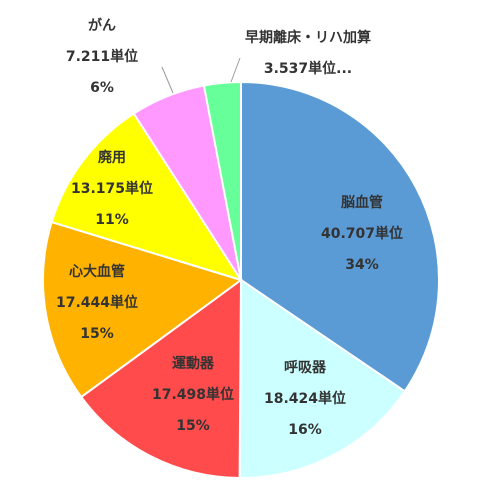 This screenshot has height=500, width=500. What do you see at coordinates (97, 302) in the screenshot?
I see `slice-value-label: 17.444単位` at bounding box center [97, 302].